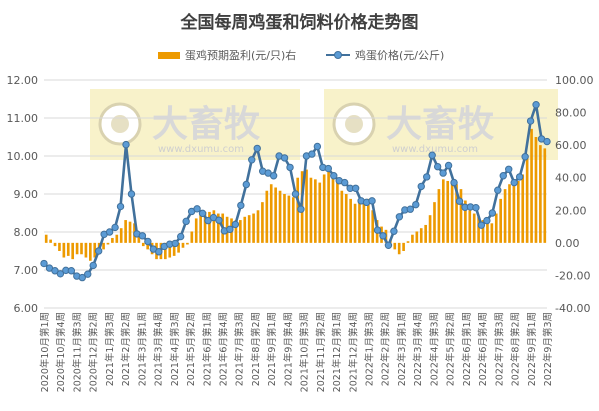 The width and height of the screenshot is (599, 411). Describe the element at coordinates (94, 352) in the screenshot. I see `x-tick-label: 2020年12月第2周` at that location.